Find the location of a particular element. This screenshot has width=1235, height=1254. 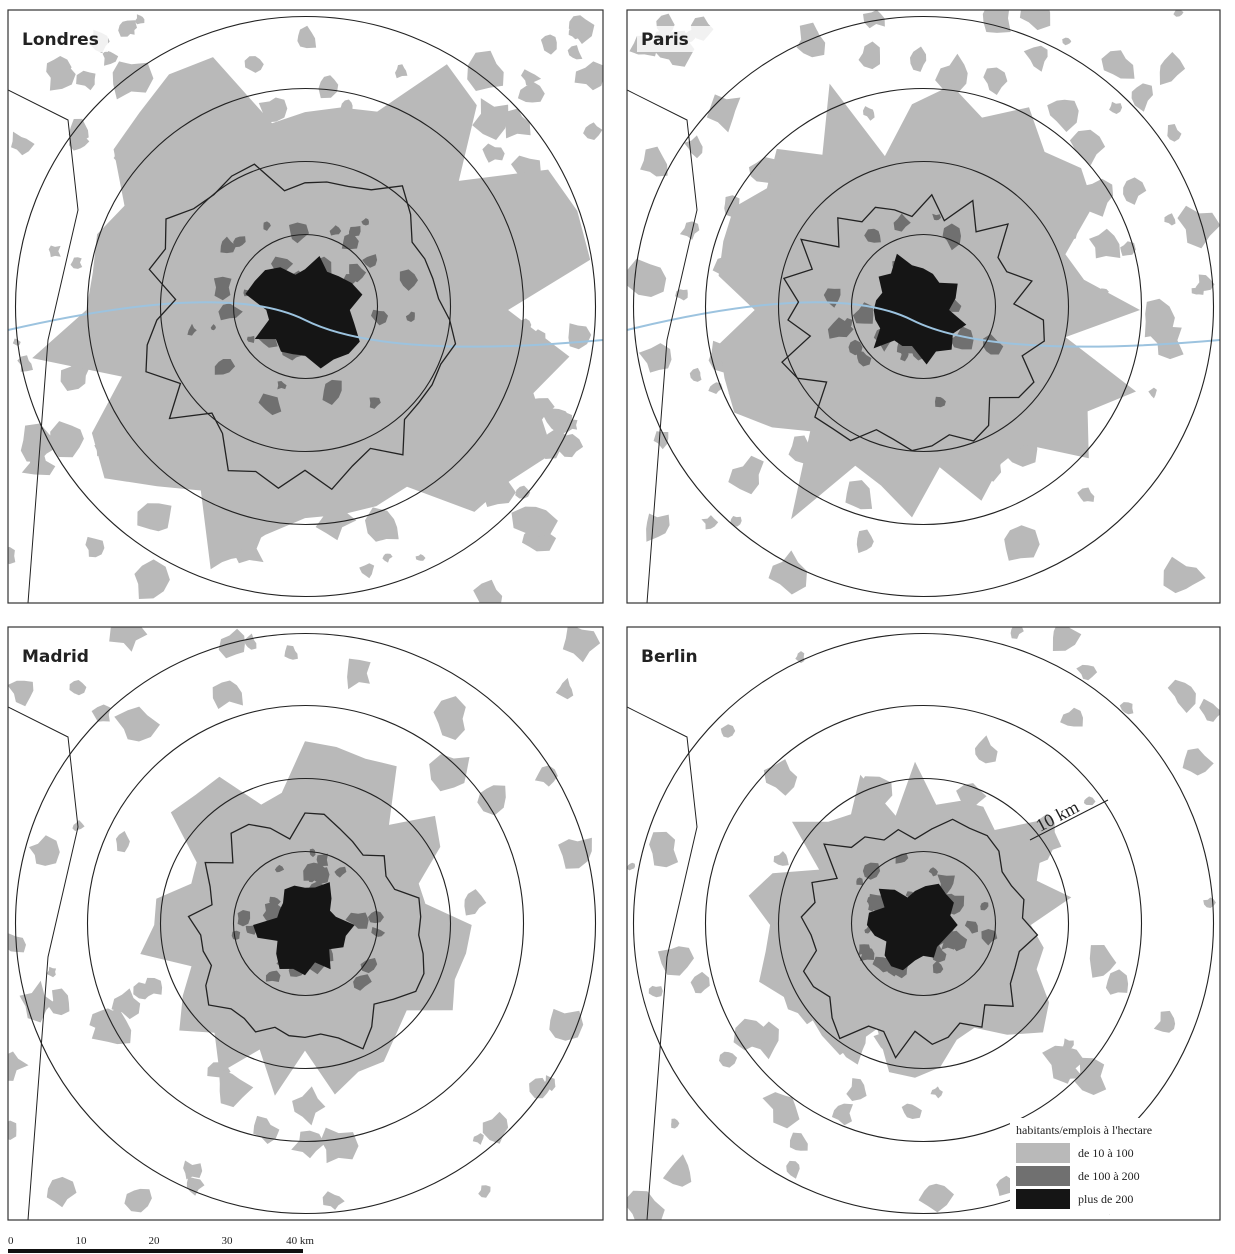

admin-boundary is located at coordinates (306, 931).